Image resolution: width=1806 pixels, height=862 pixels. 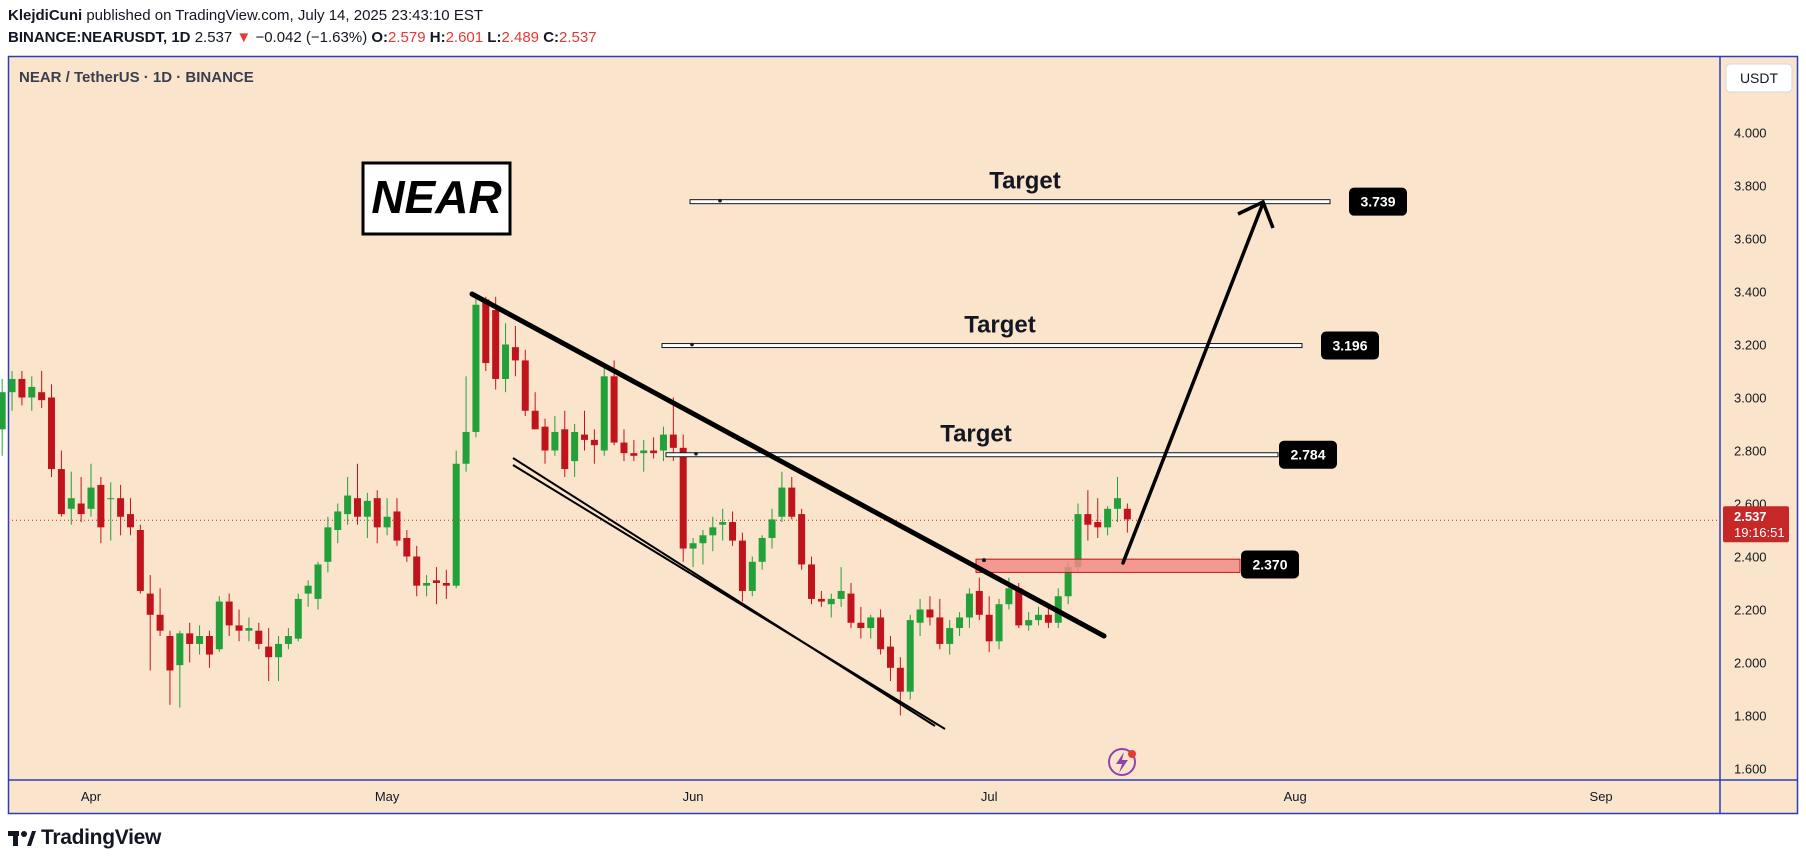 I want to click on time-axis, so click(x=864, y=797).